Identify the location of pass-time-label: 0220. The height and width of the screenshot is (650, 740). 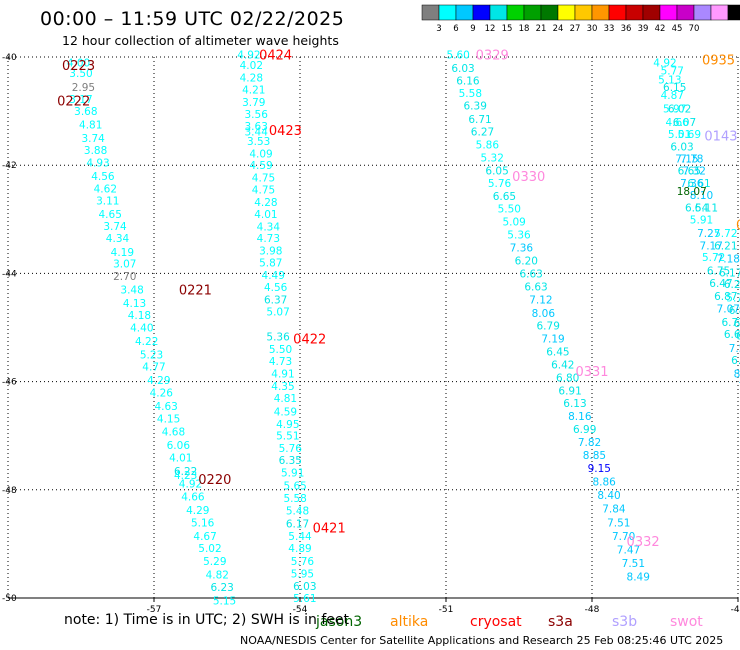
(214, 480).